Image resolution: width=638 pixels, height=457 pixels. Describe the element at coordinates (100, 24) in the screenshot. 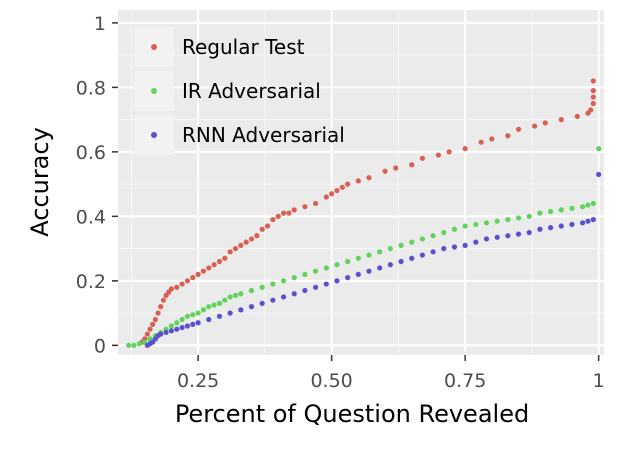

I see `y-tick-label: 1` at that location.